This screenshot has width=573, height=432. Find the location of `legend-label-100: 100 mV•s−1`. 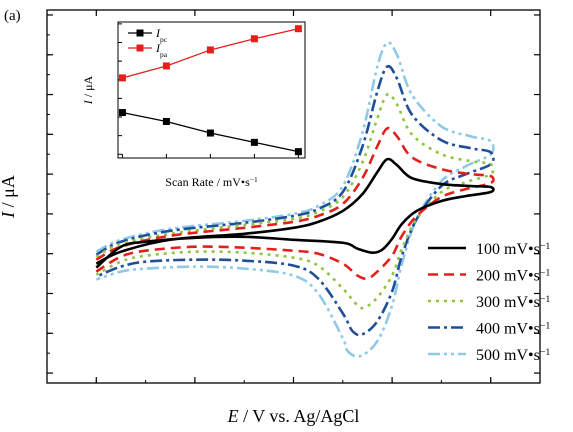

legend-label-100: 100 mV•s−1 is located at coordinates (513, 250).